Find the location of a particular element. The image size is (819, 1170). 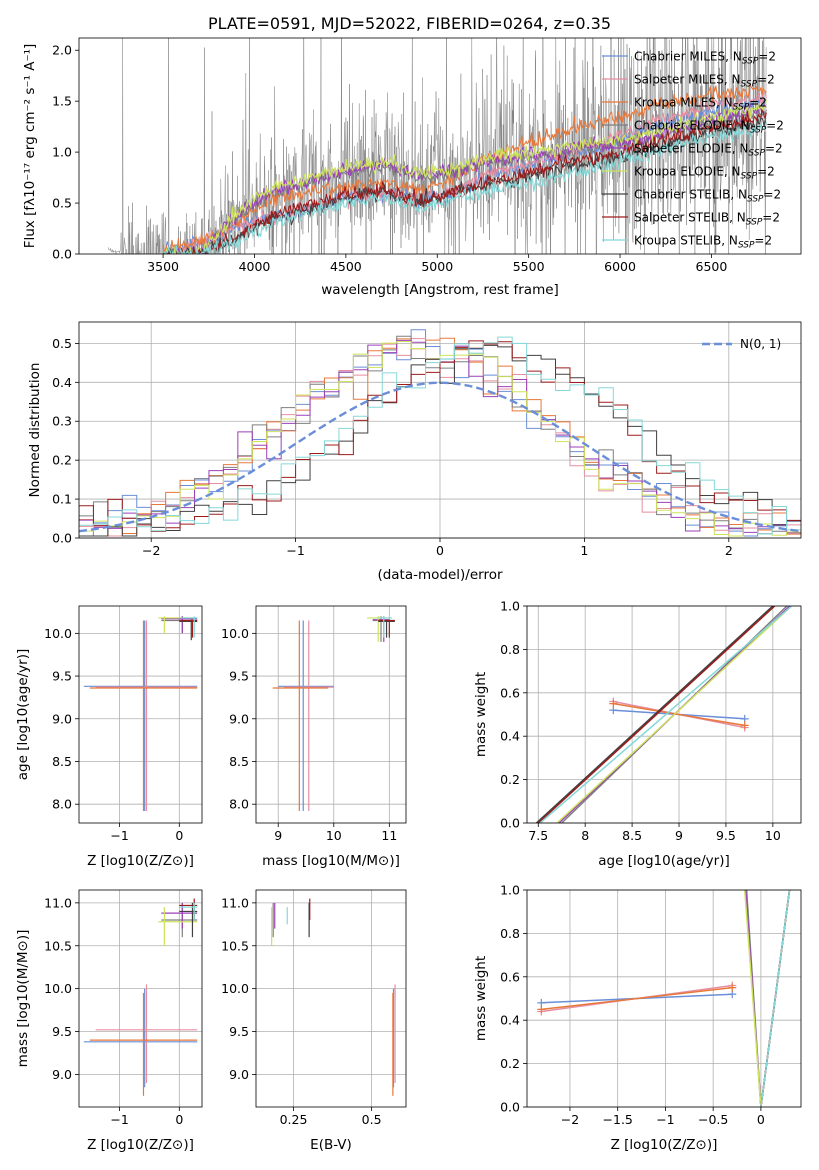

panel-mass_vs_ebv: 0.25 0.5 9.0 9.5 10.0 10.5 11.0 E(B-V) is located at coordinates (314, 1021).